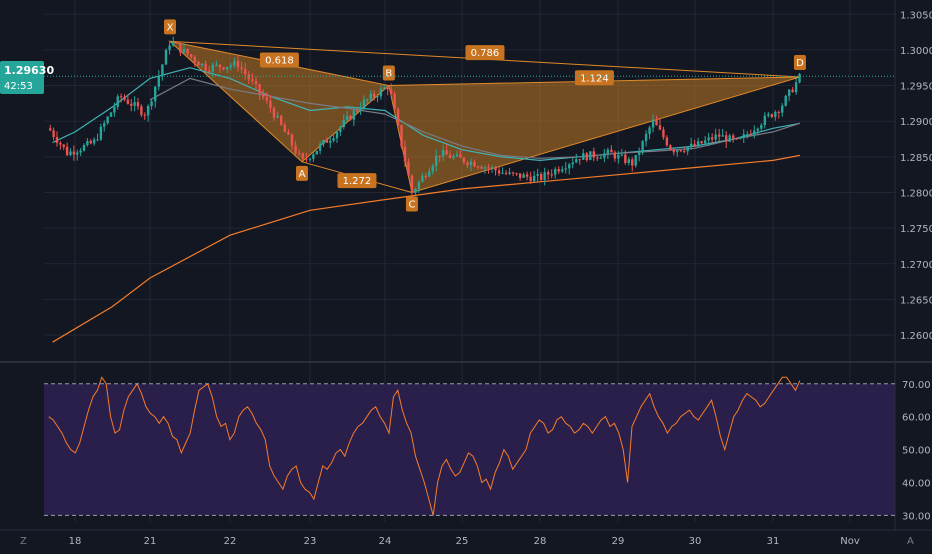 The height and width of the screenshot is (554, 932). What do you see at coordinates (22, 77) in the screenshot?
I see `price-marker-box` at bounding box center [22, 77].